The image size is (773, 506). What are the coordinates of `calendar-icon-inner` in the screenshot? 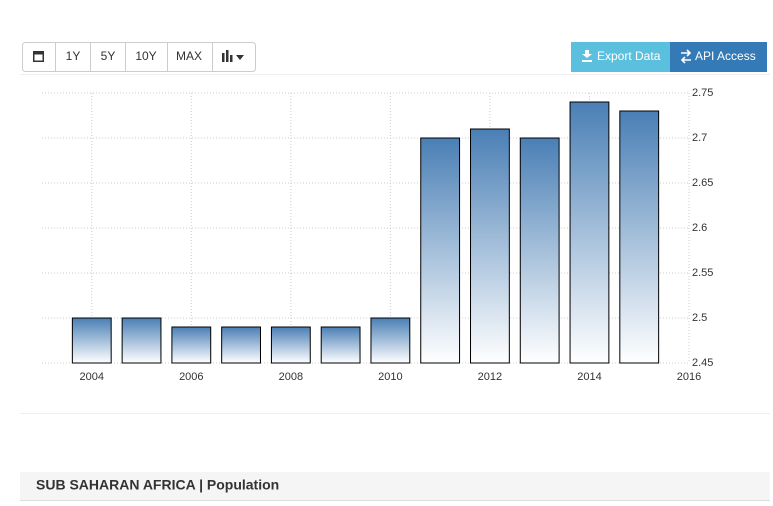 It's located at (38, 57).